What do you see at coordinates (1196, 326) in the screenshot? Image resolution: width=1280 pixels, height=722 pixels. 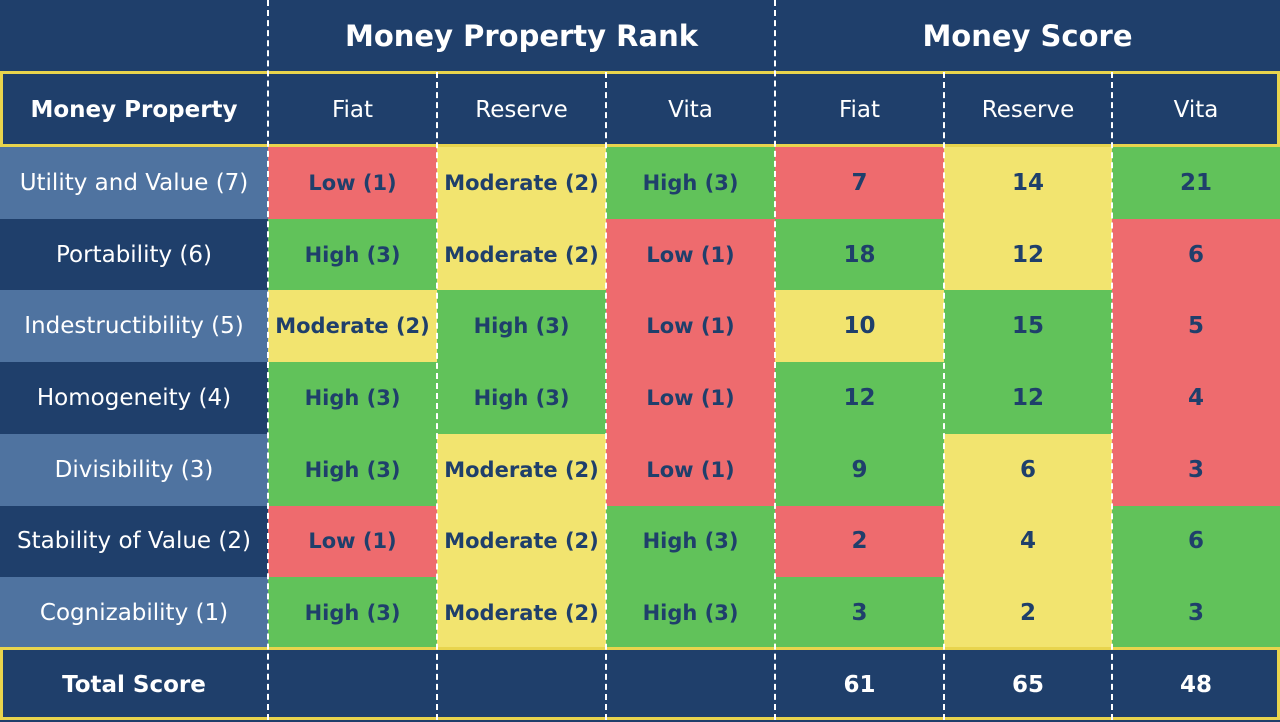 I see `score-cell: 5` at bounding box center [1196, 326].